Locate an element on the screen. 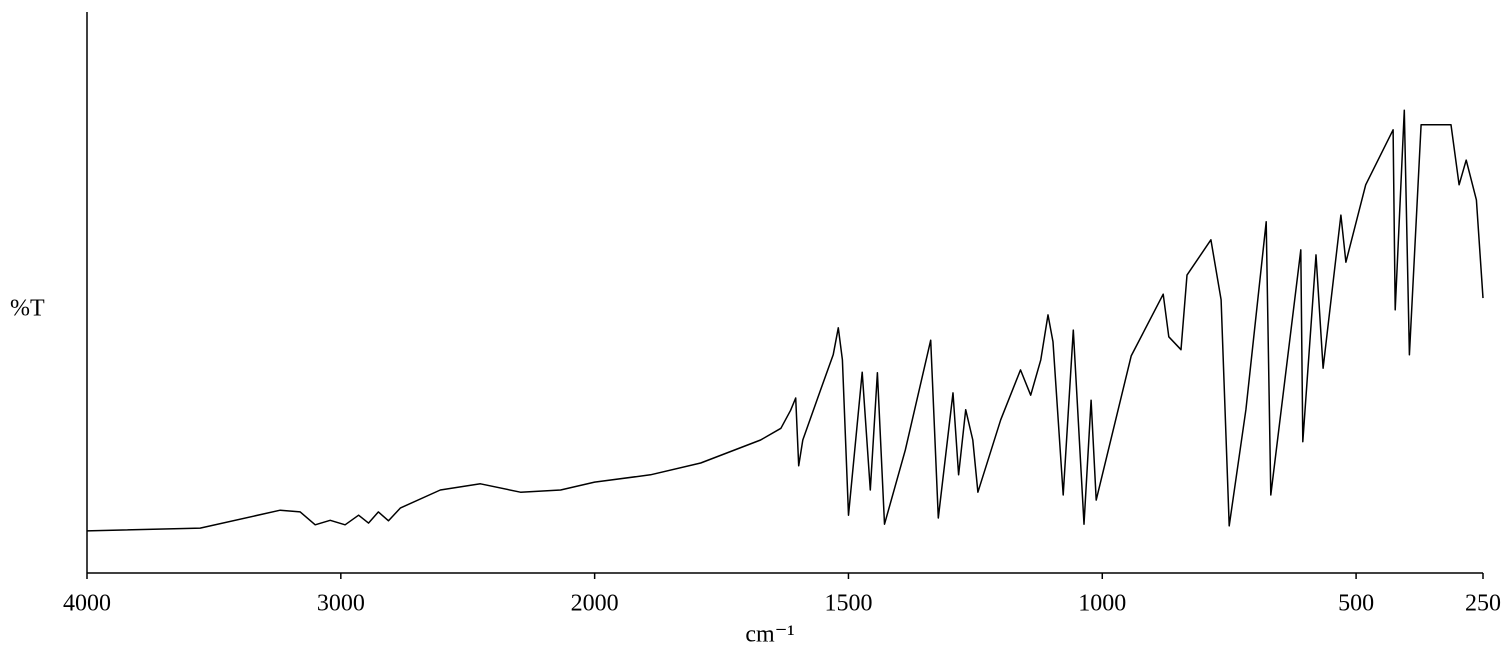 Image resolution: width=1506 pixels, height=653 pixels. x-tick-label: 3000 is located at coordinates (341, 604).